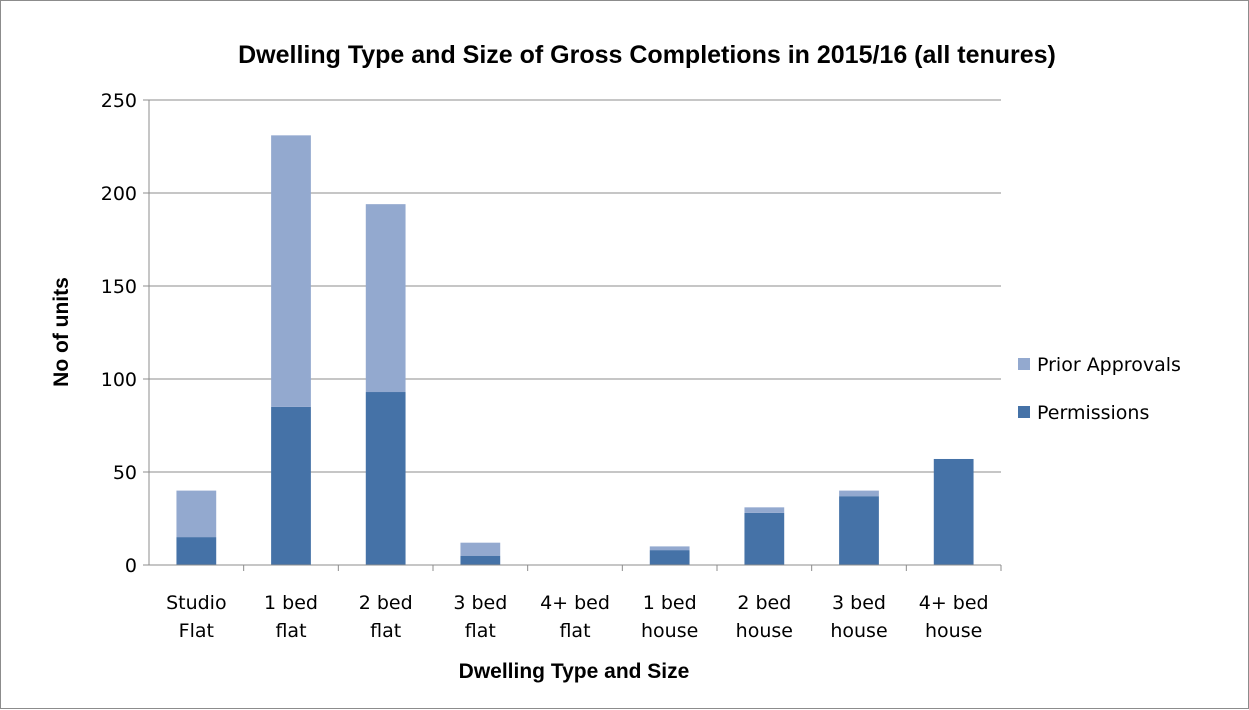 This screenshot has height=710, width=1249. What do you see at coordinates (119, 380) in the screenshot?
I see `y-tick-label-2: 100` at bounding box center [119, 380].